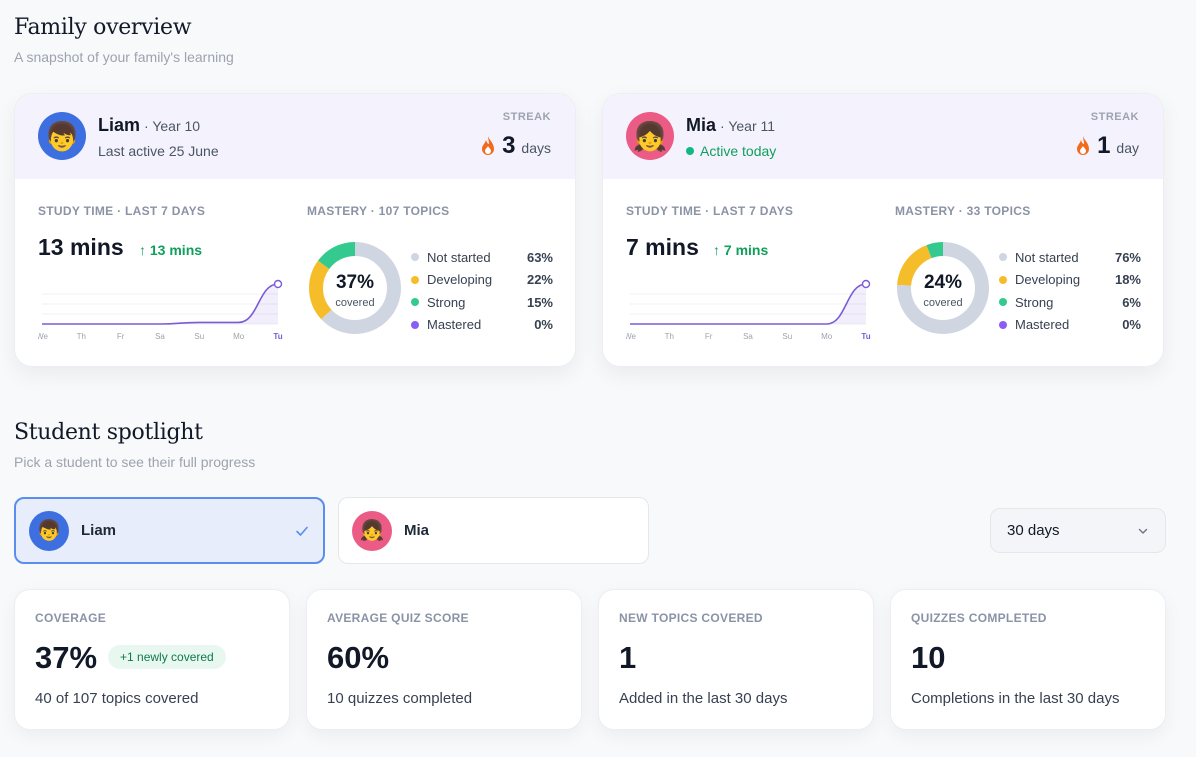 The height and width of the screenshot is (757, 1196). I want to click on check-icon, so click(302, 531).